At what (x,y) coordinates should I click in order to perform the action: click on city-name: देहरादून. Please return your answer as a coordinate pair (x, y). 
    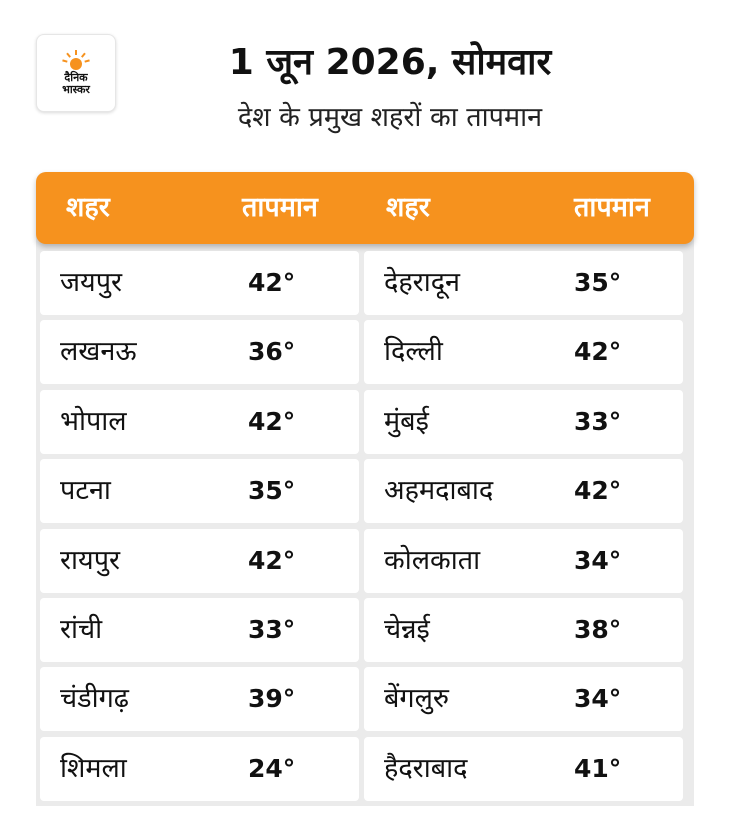
    Looking at the image, I should click on (422, 282).